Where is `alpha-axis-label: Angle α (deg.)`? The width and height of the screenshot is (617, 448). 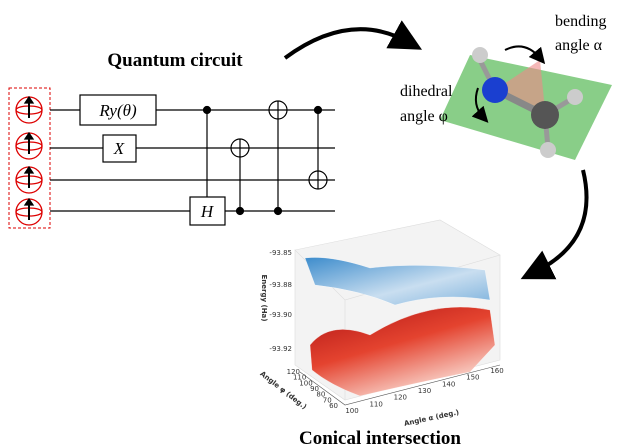
alpha-axis-label: Angle α (deg.) is located at coordinates (431, 417).